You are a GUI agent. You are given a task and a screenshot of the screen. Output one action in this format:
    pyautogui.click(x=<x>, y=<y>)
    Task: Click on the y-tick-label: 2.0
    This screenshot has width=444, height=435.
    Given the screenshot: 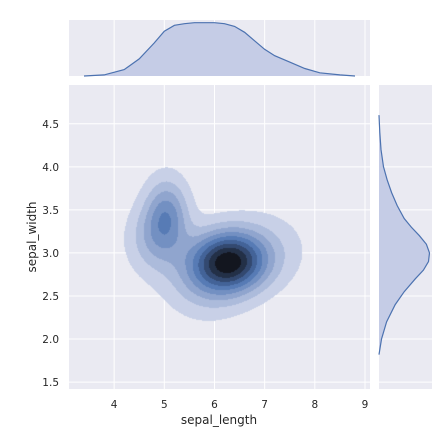 What is the action you would take?
    pyautogui.click(x=50, y=340)
    